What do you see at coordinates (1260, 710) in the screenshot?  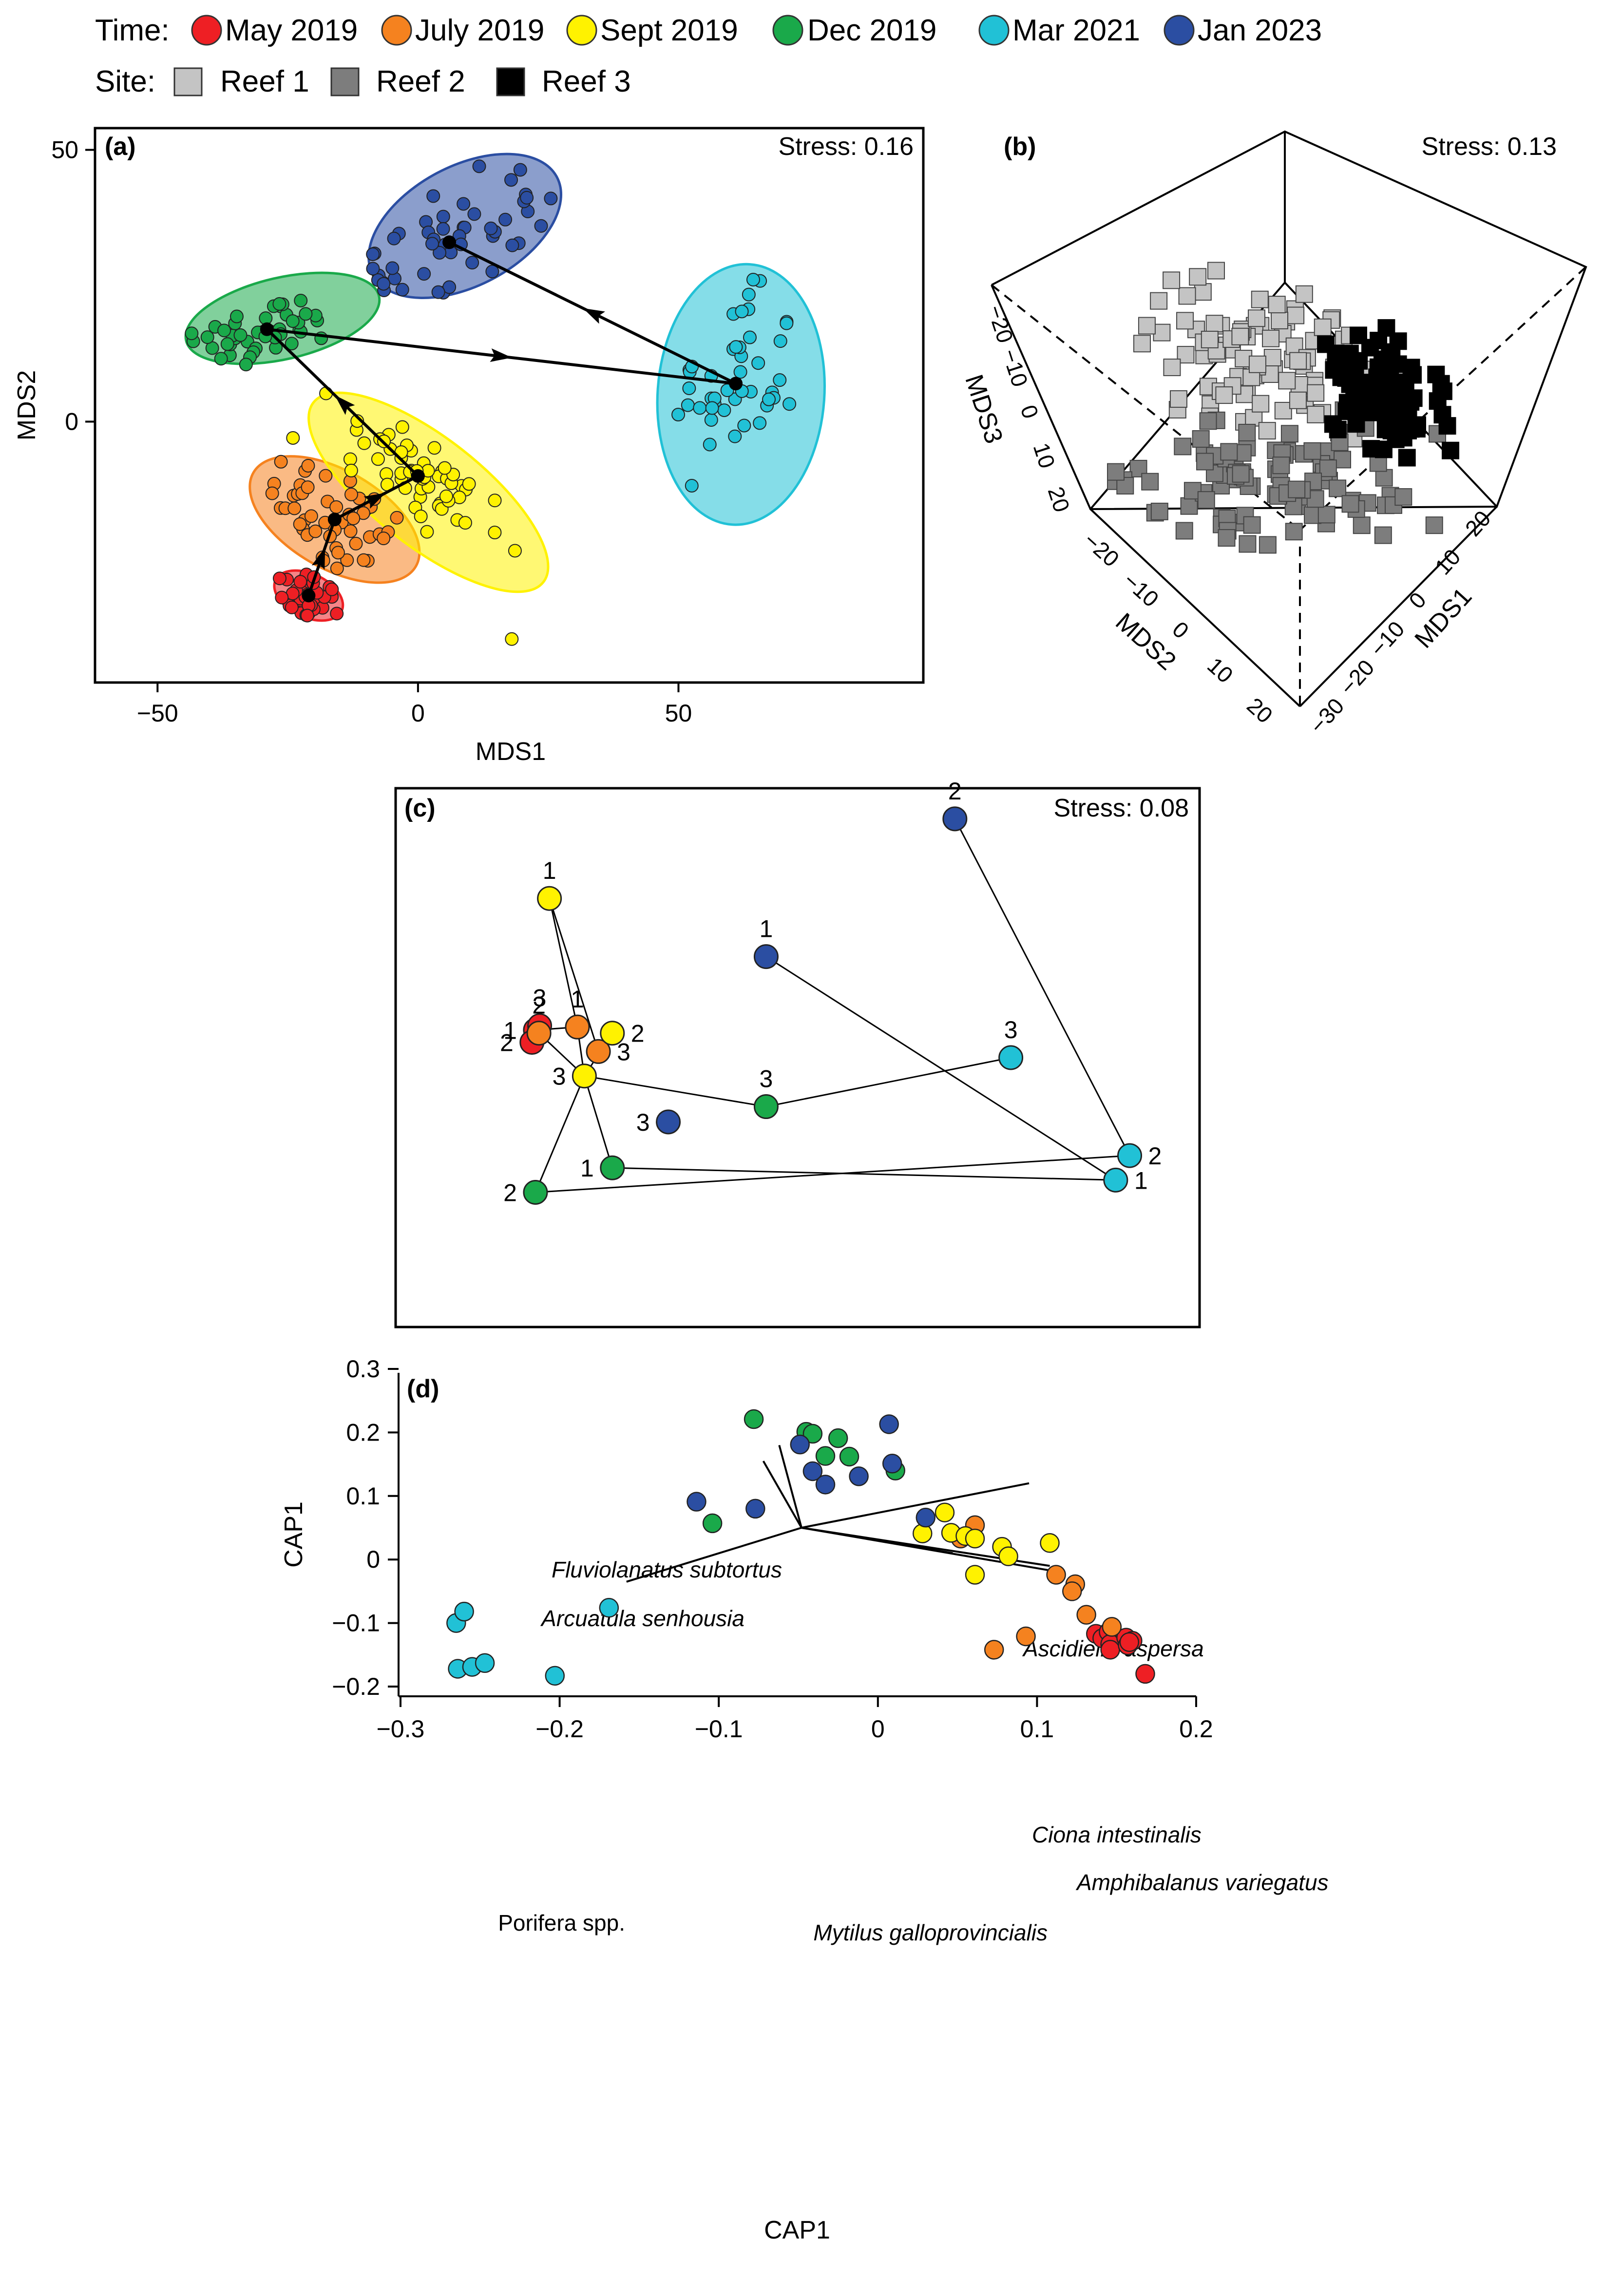 I see `panel-b-mds2-tick: 20` at bounding box center [1260, 710].